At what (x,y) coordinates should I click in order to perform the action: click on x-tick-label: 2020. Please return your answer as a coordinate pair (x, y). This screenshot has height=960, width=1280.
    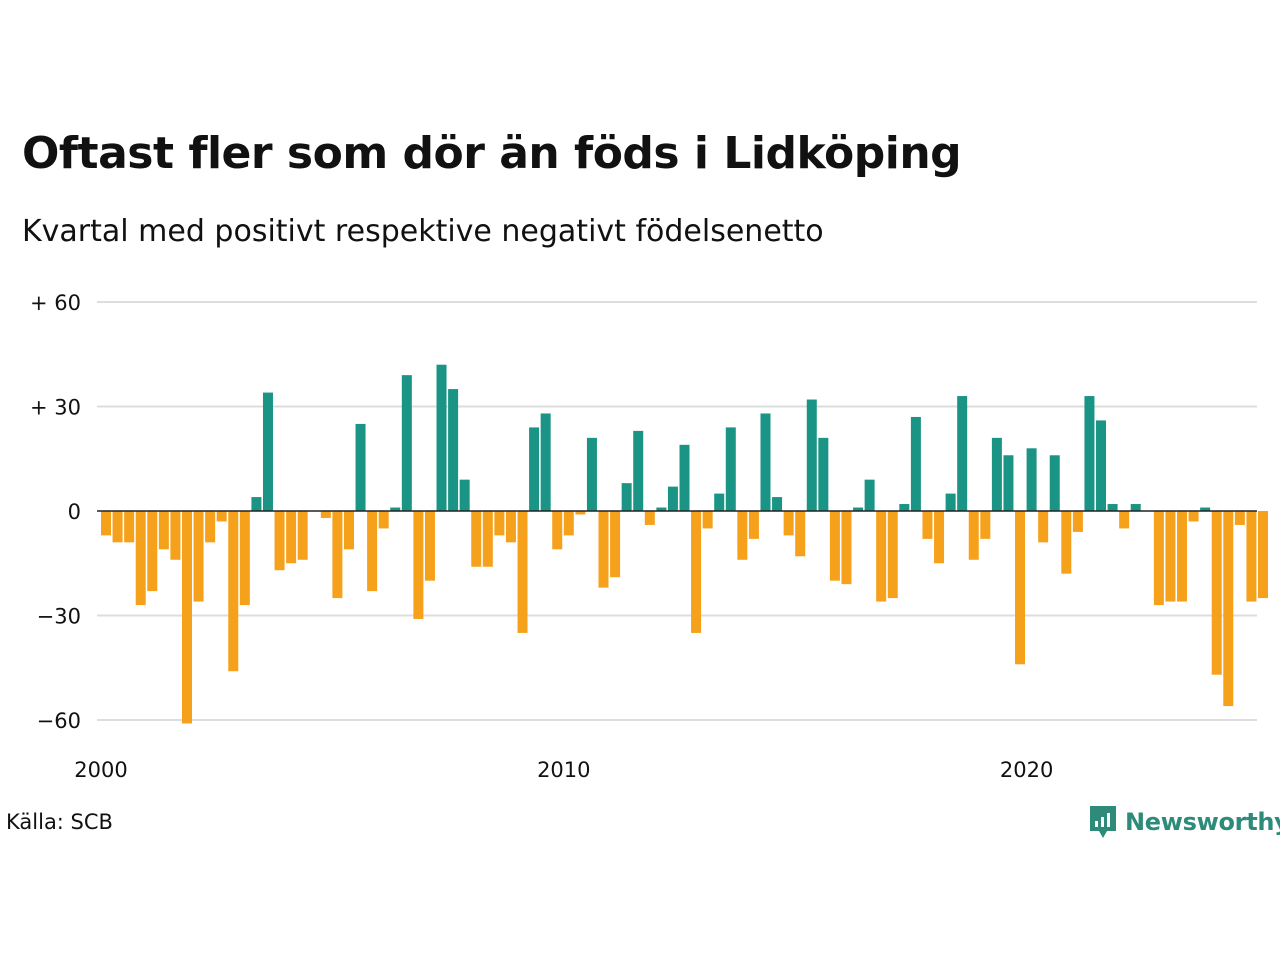
    Looking at the image, I should click on (1026, 770).